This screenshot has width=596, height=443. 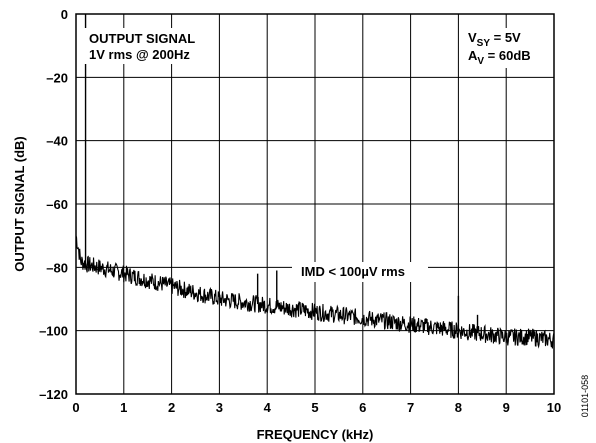 I want to click on annotation-vsy: VSY = 5V, so click(x=494, y=39).